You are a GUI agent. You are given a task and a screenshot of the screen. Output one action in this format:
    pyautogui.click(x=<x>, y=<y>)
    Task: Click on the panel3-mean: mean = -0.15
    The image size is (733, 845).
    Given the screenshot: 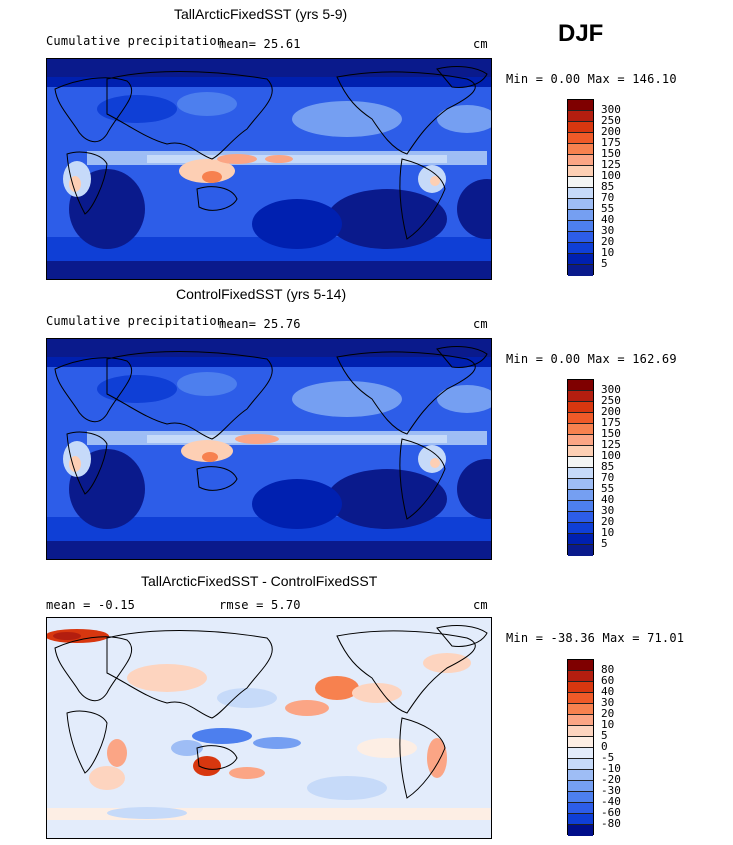 What is the action you would take?
    pyautogui.click(x=91, y=605)
    